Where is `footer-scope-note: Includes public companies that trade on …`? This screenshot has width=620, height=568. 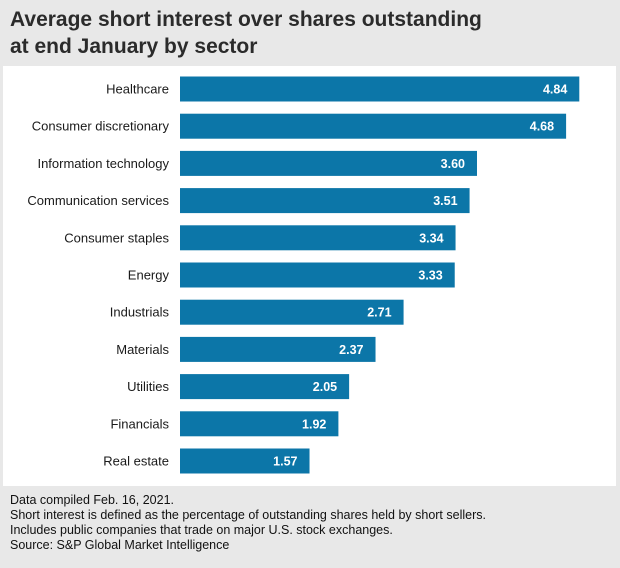 footer-scope-note: Includes public companies that trade on … is located at coordinates (201, 530).